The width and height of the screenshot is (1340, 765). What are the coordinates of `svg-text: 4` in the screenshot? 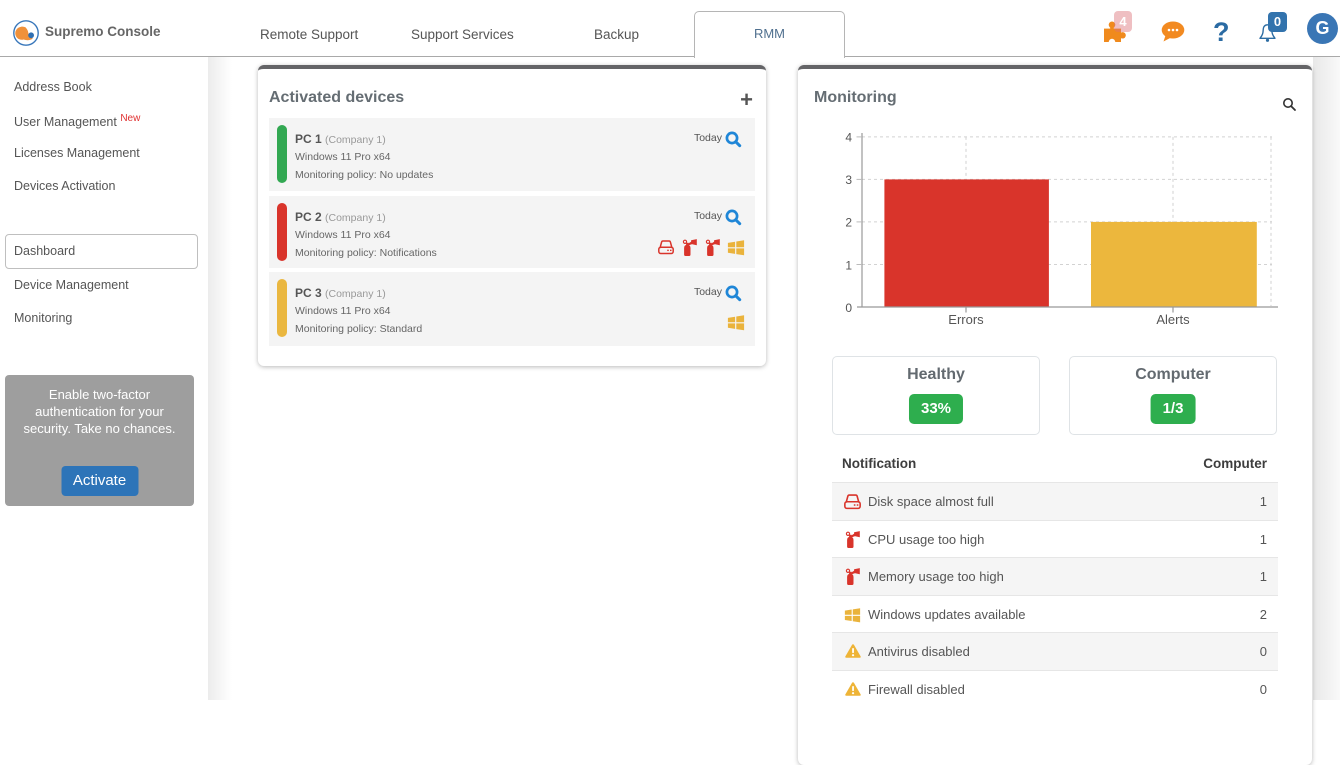 It's located at (848, 138).